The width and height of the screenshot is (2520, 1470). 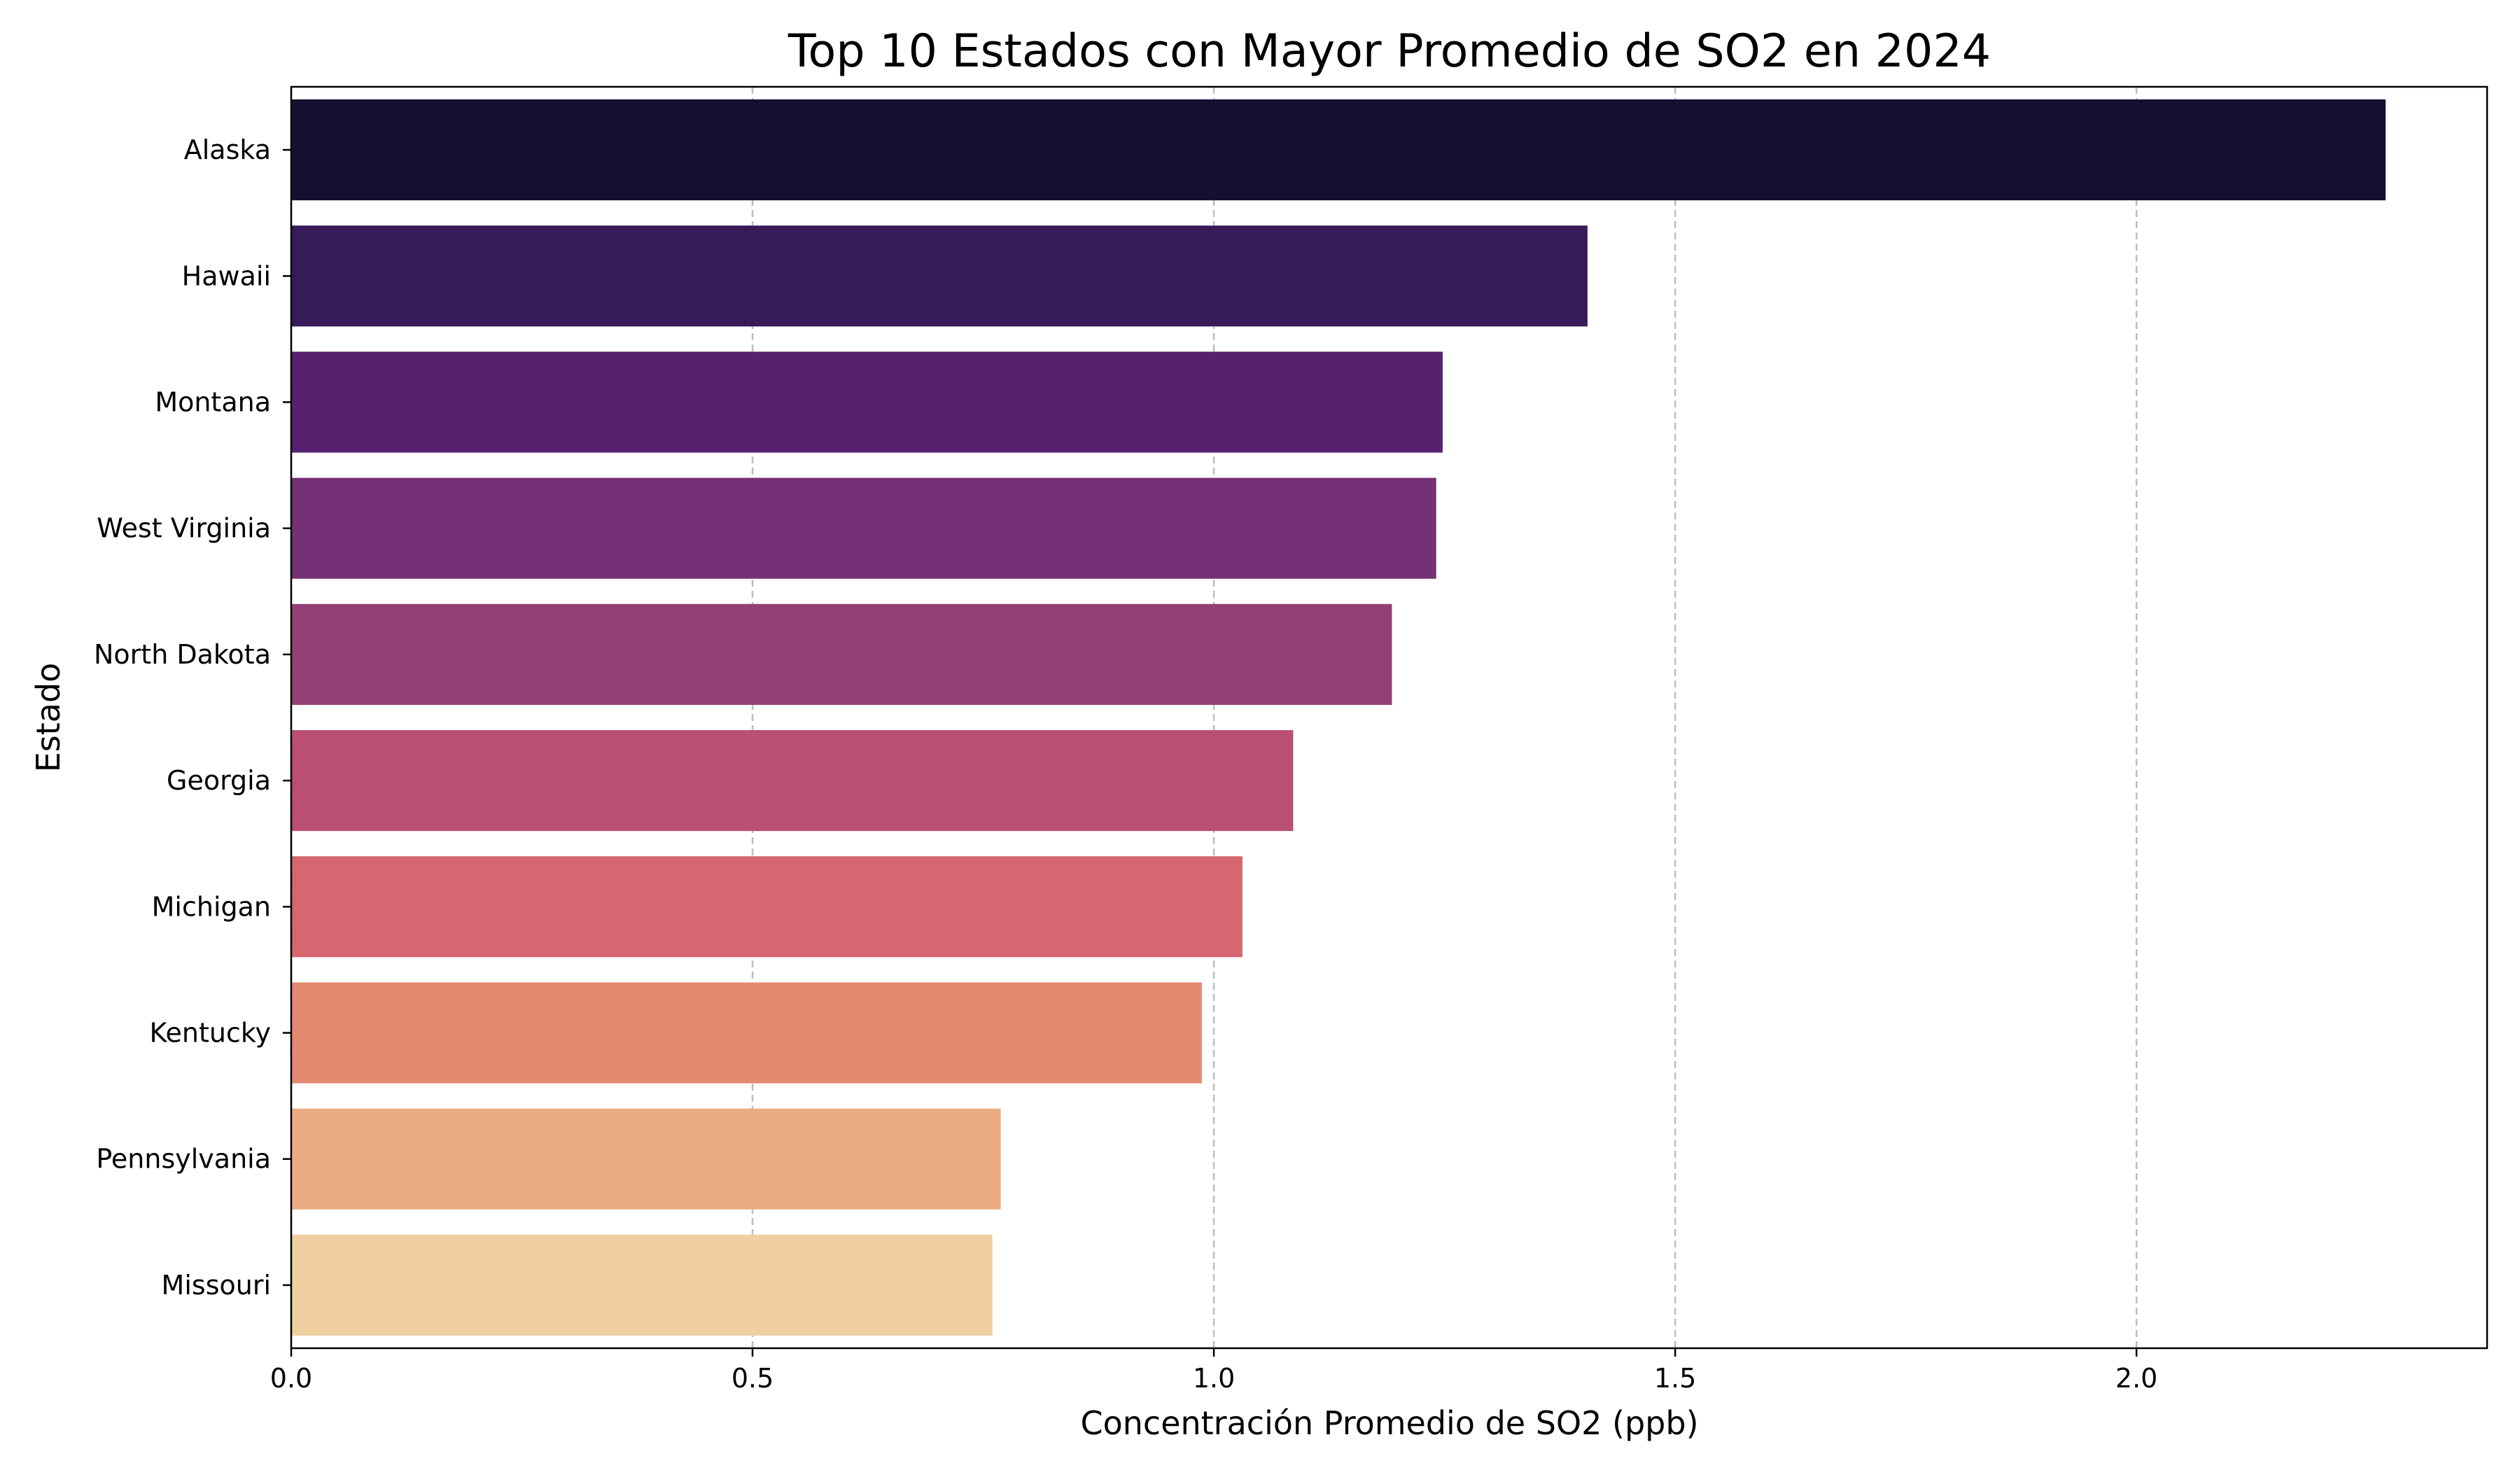 What do you see at coordinates (2136, 1378) in the screenshot?
I see `x-tick-label: 2.0` at bounding box center [2136, 1378].